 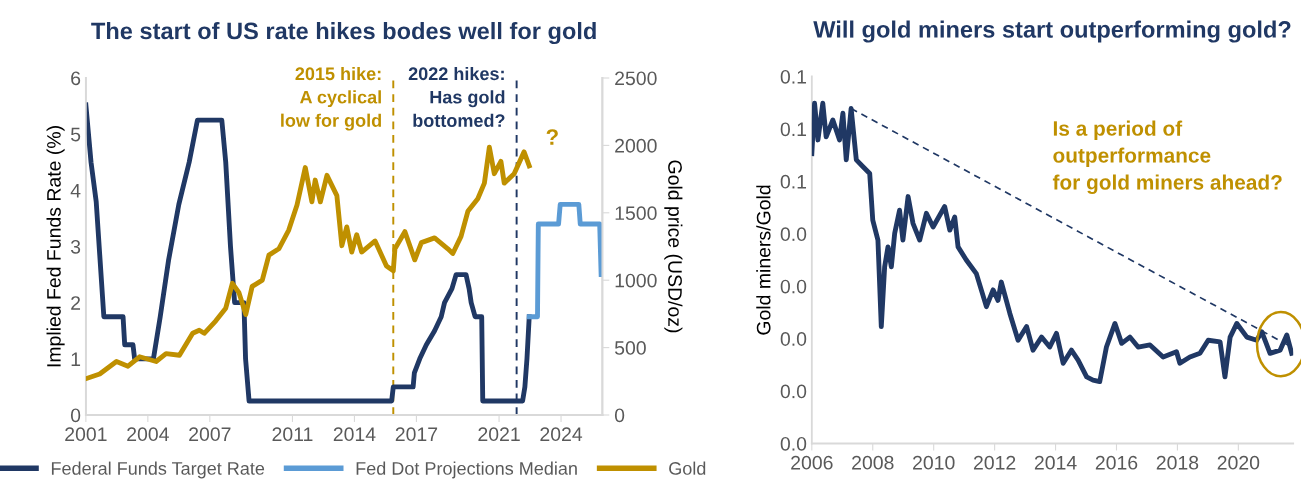 What do you see at coordinates (763, 260) in the screenshot?
I see `y-axis-title: Gold miners/Gold` at bounding box center [763, 260].